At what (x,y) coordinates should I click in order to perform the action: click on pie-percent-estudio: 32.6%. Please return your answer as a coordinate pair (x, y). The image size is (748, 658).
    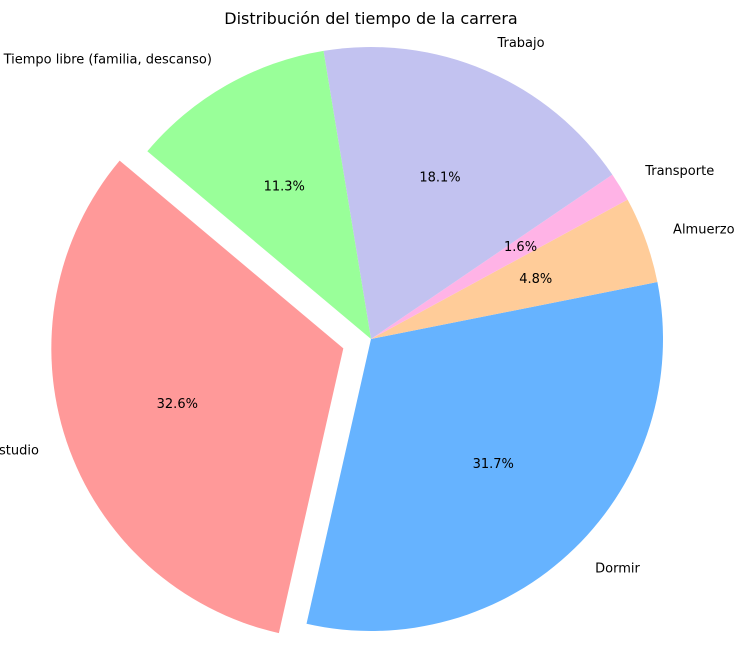
    Looking at the image, I should click on (177, 404).